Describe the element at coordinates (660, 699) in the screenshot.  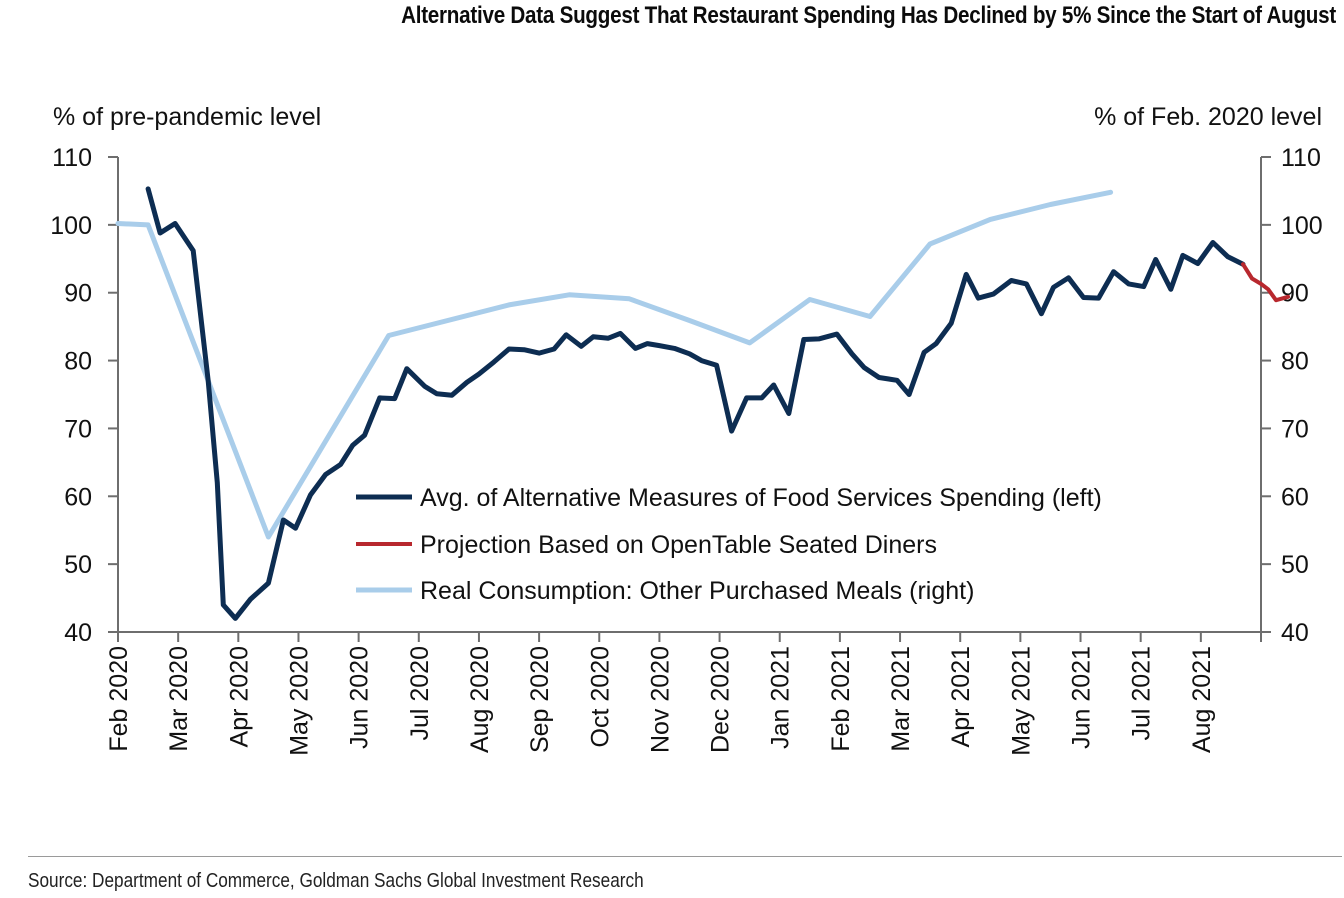
I see `x-tick-label: Nov 2020` at that location.